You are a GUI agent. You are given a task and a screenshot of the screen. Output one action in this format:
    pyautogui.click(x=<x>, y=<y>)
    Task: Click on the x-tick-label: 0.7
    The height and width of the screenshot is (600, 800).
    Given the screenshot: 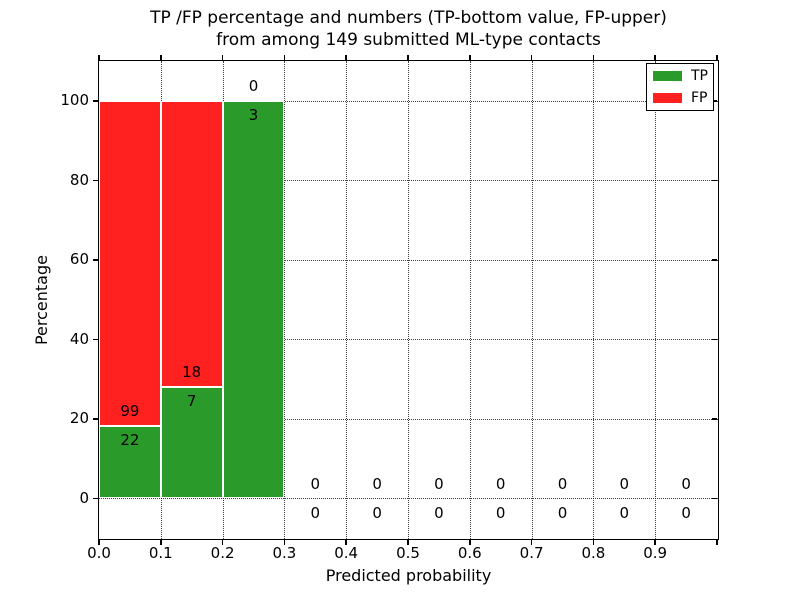 What is the action you would take?
    pyautogui.click(x=531, y=553)
    